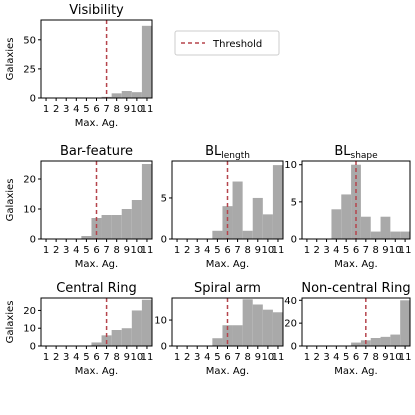 The image size is (415, 415). Describe the element at coordinates (290, 301) in the screenshot. I see `y-tick-label: 40` at that location.